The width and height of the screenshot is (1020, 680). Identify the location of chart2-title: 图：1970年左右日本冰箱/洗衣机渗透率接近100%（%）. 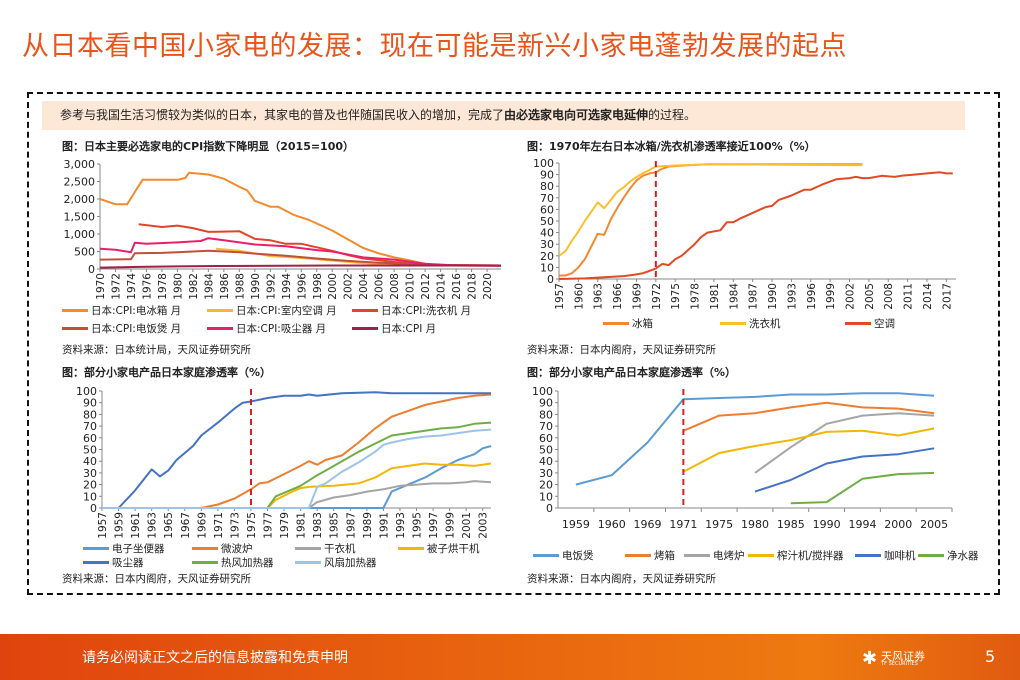
(671, 146).